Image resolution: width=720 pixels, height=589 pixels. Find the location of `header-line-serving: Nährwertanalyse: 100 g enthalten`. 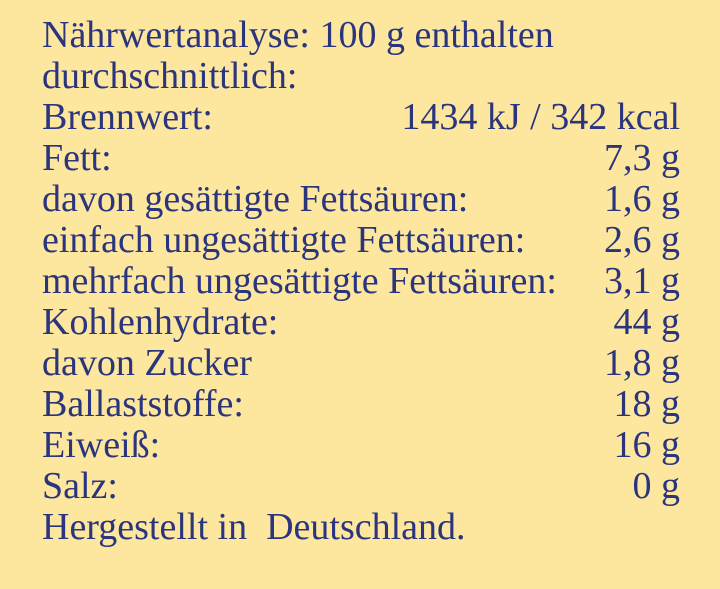

header-line-serving: Nährwertanalyse: 100 g enthalten is located at coordinates (361, 35).